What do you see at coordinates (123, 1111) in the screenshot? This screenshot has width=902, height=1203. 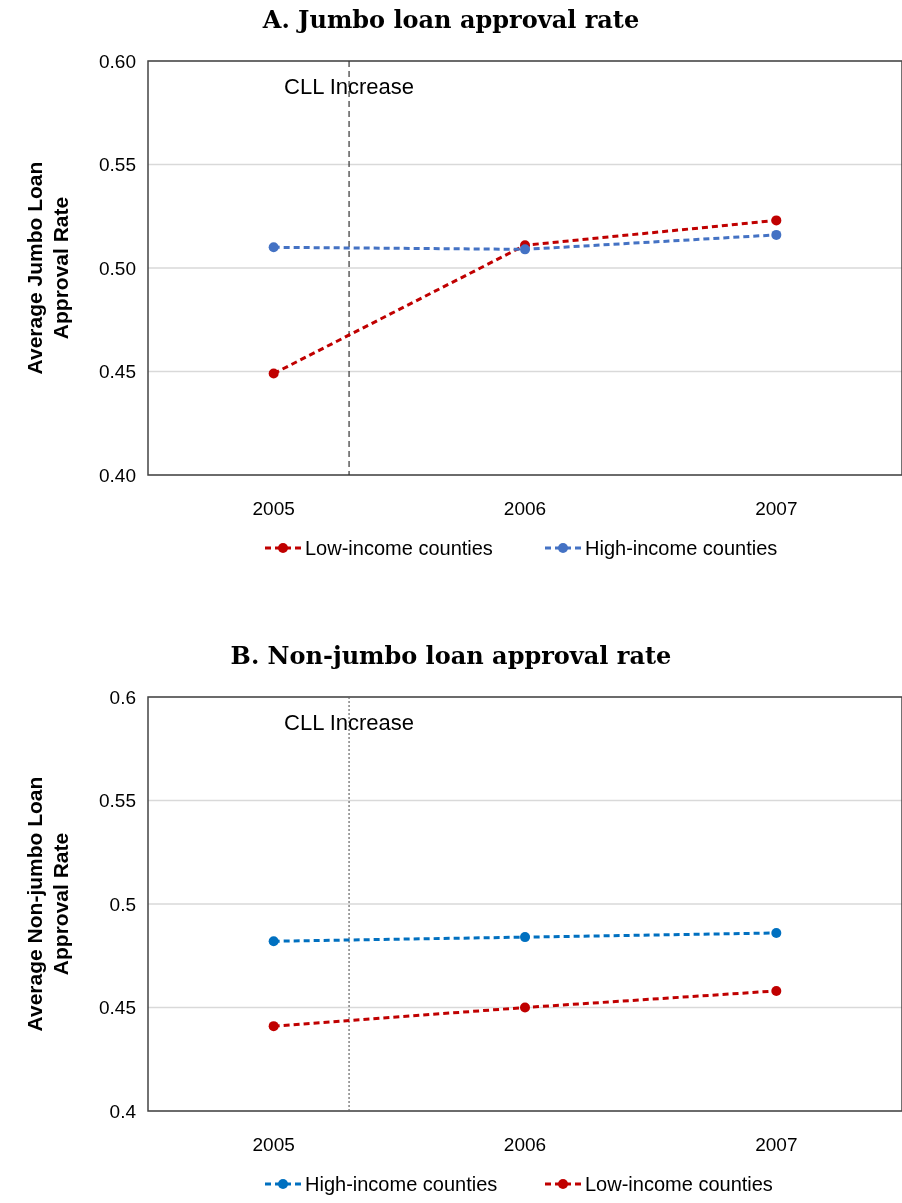 I see `y-tick-label: 0.4` at bounding box center [123, 1111].